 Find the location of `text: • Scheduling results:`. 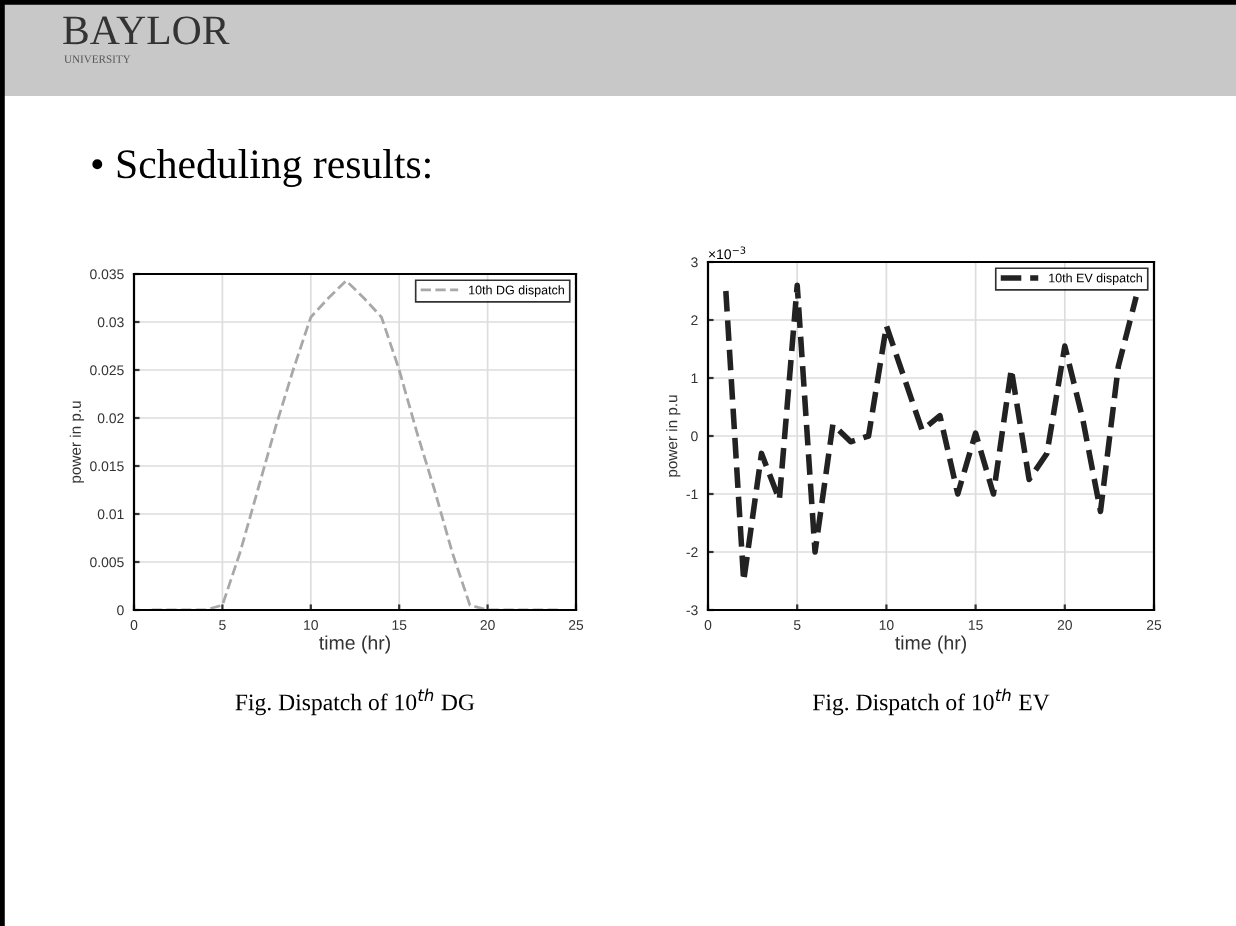

text: • Scheduling results: is located at coordinates (261, 168).